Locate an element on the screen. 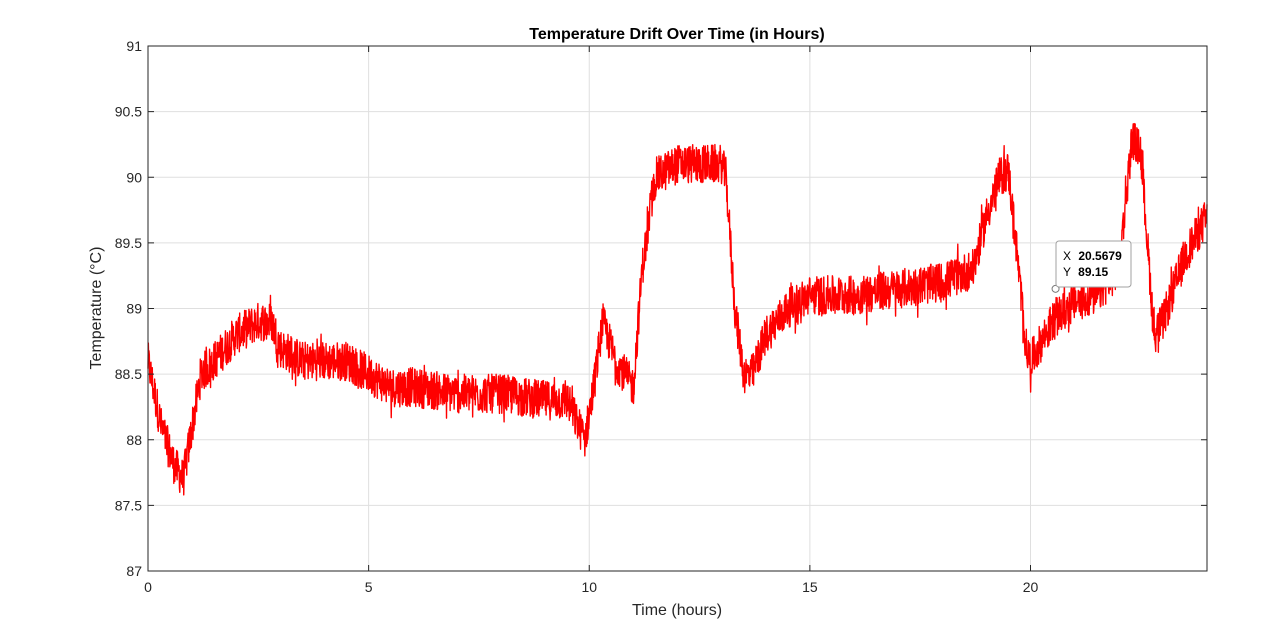 This screenshot has height=625, width=1284. datatip-y-row: Y 89.15 is located at coordinates (1085, 272).